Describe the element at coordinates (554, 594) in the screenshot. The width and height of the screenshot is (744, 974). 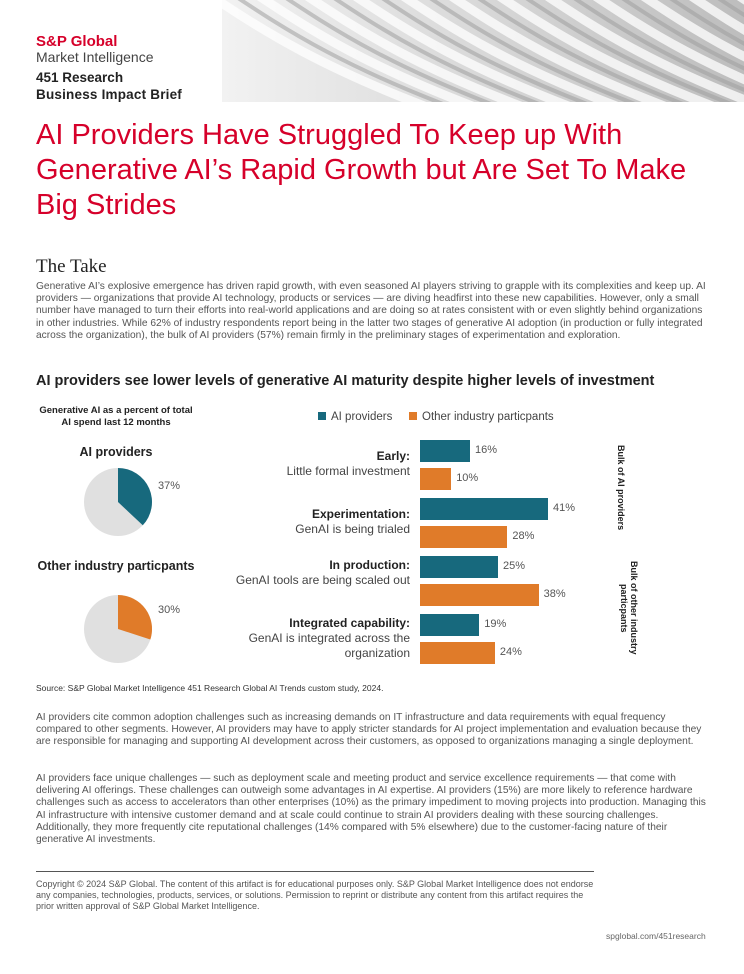
I see `bar-label-other-industry-2: 38%` at that location.